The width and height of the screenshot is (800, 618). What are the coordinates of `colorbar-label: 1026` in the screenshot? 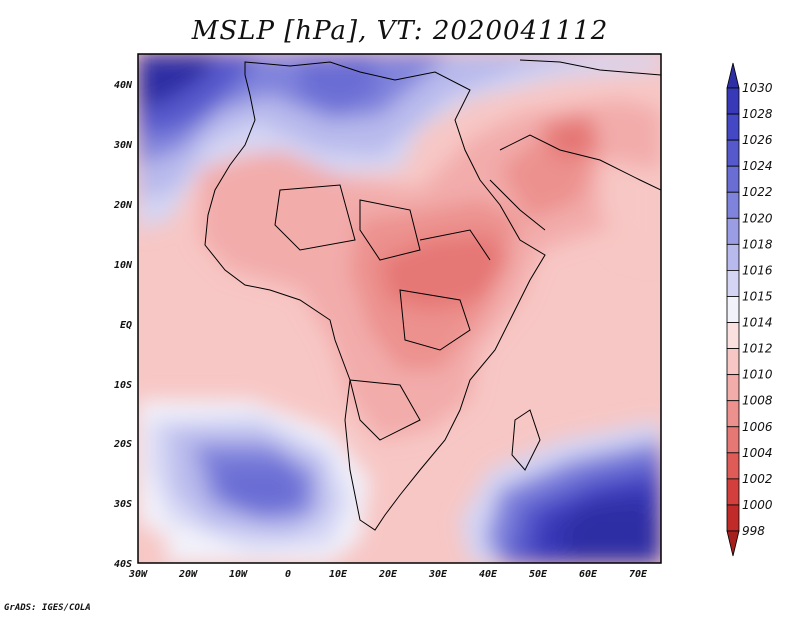 It's located at (757, 140).